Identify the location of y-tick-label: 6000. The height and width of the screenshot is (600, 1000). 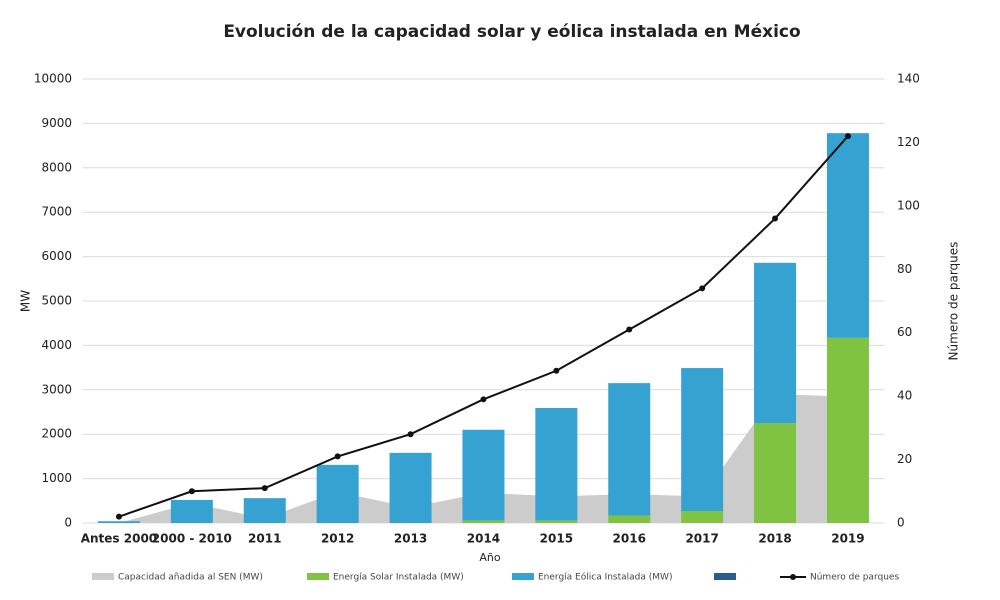
(56, 256).